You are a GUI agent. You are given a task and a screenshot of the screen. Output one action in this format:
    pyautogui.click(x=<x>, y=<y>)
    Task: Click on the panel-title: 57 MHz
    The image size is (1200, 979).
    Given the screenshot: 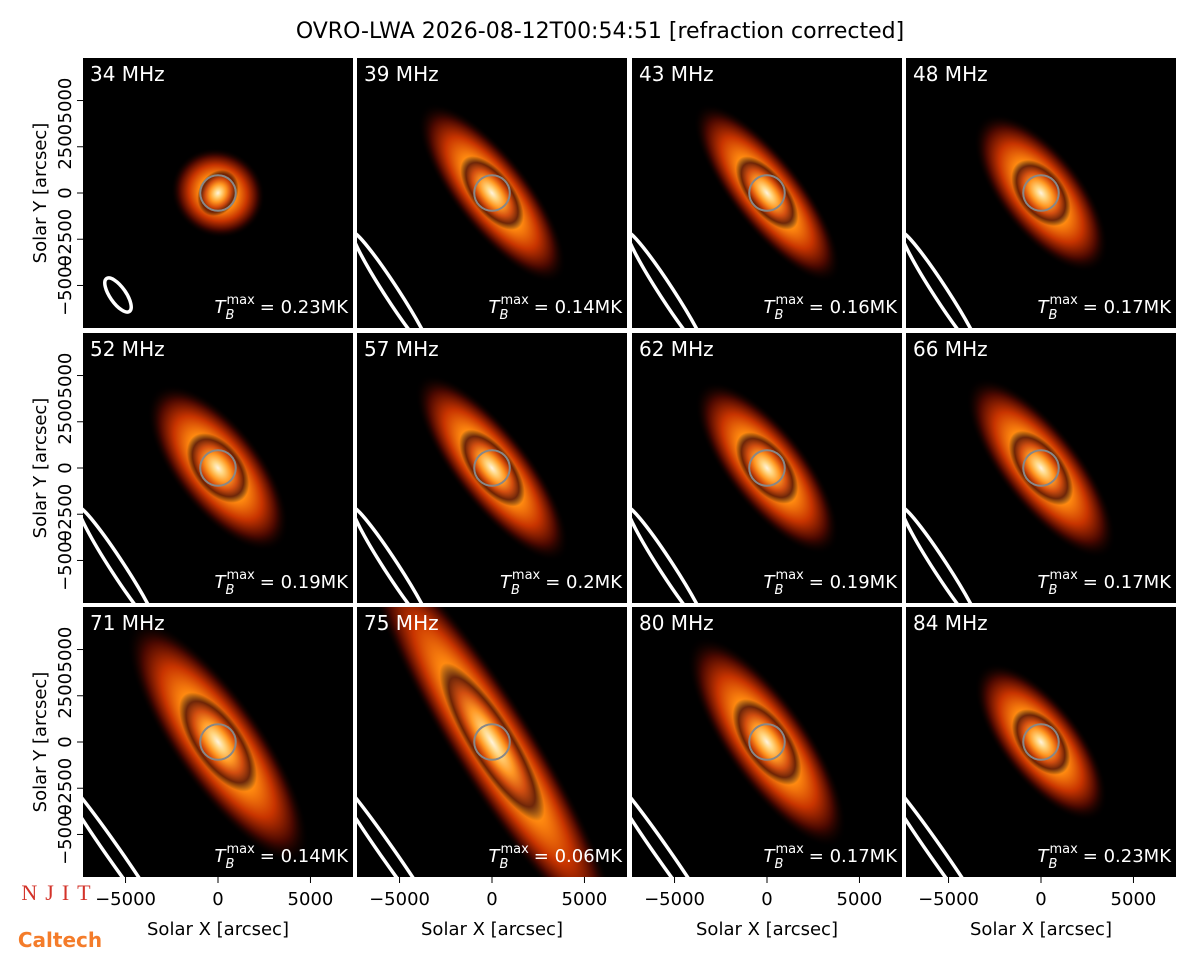 What is the action you would take?
    pyautogui.click(x=401, y=349)
    